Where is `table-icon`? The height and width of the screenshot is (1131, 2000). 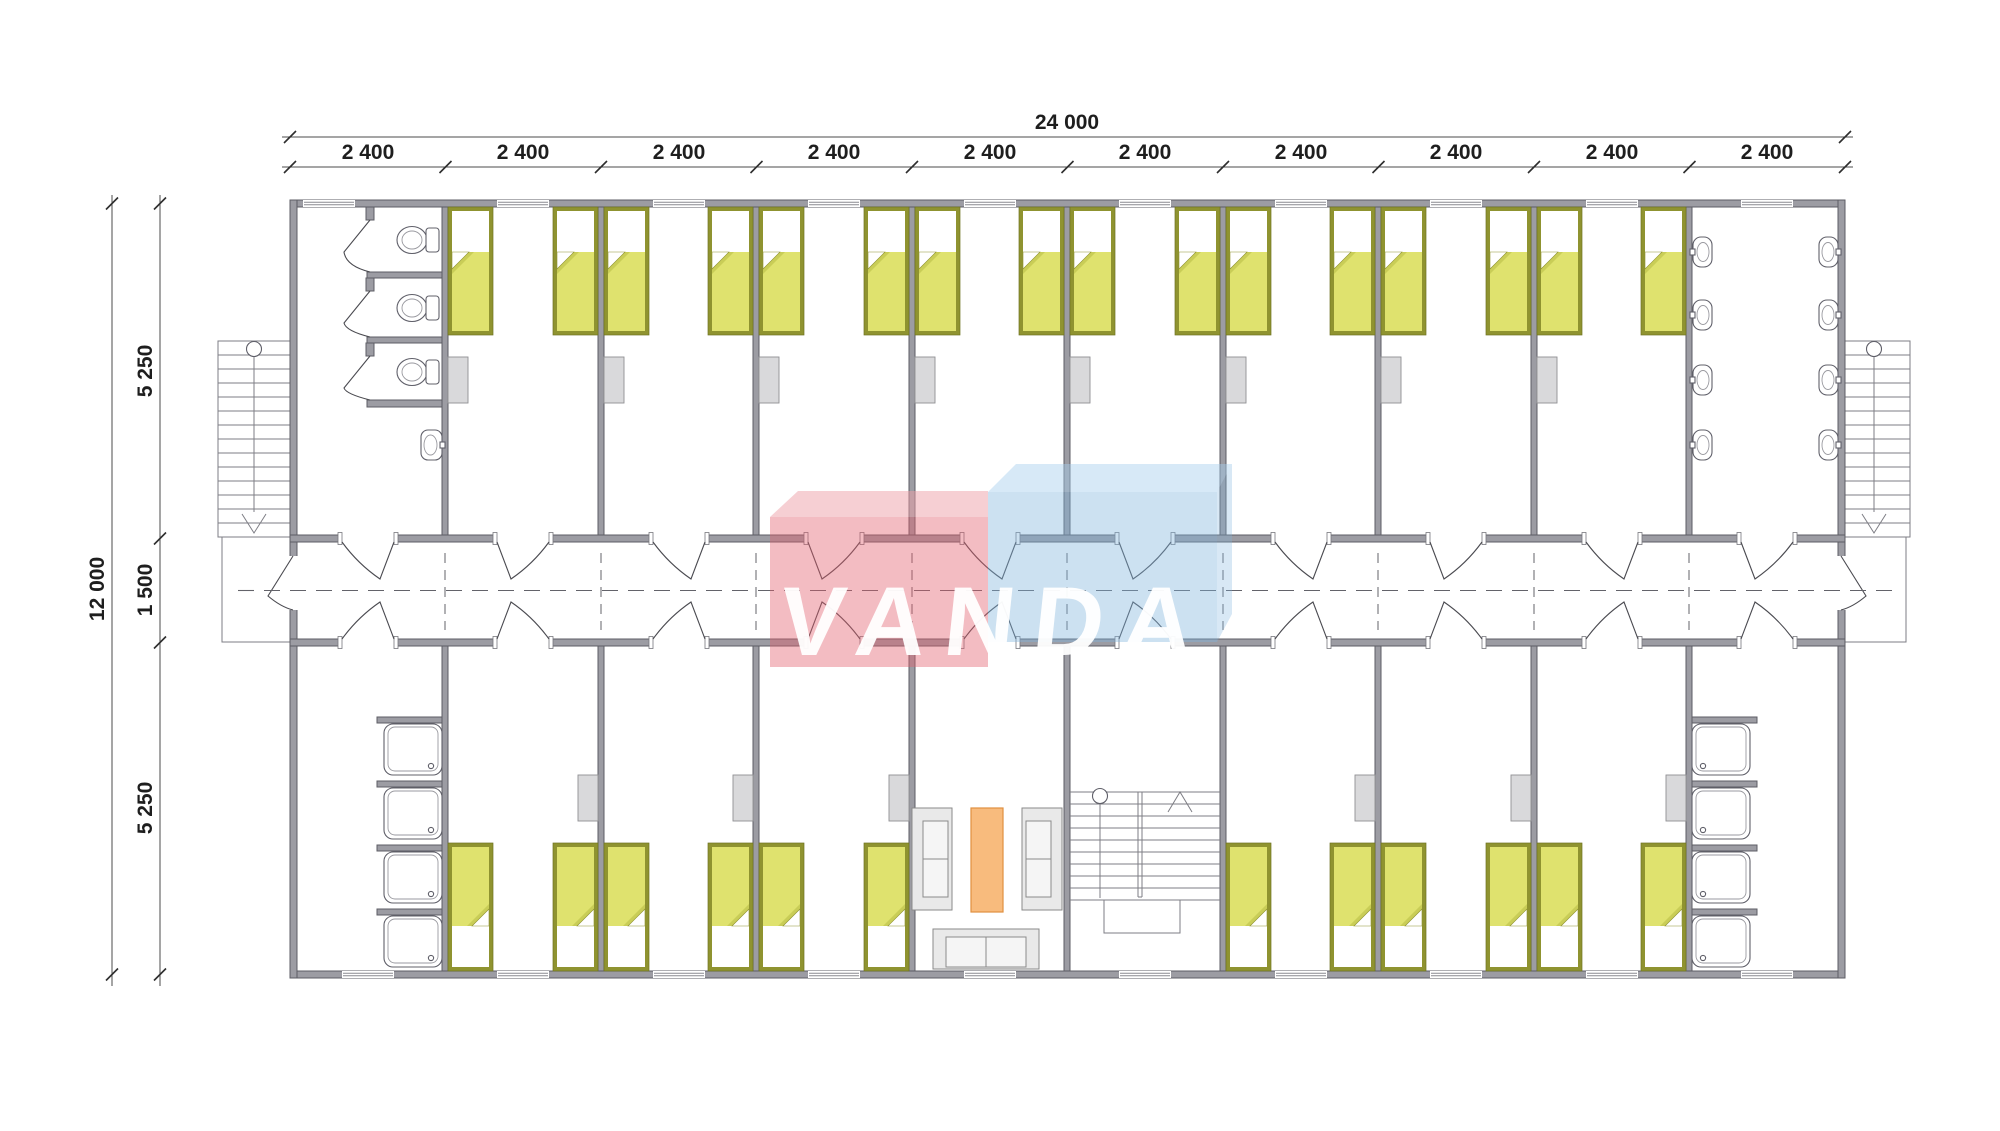 table-icon is located at coordinates (987, 860).